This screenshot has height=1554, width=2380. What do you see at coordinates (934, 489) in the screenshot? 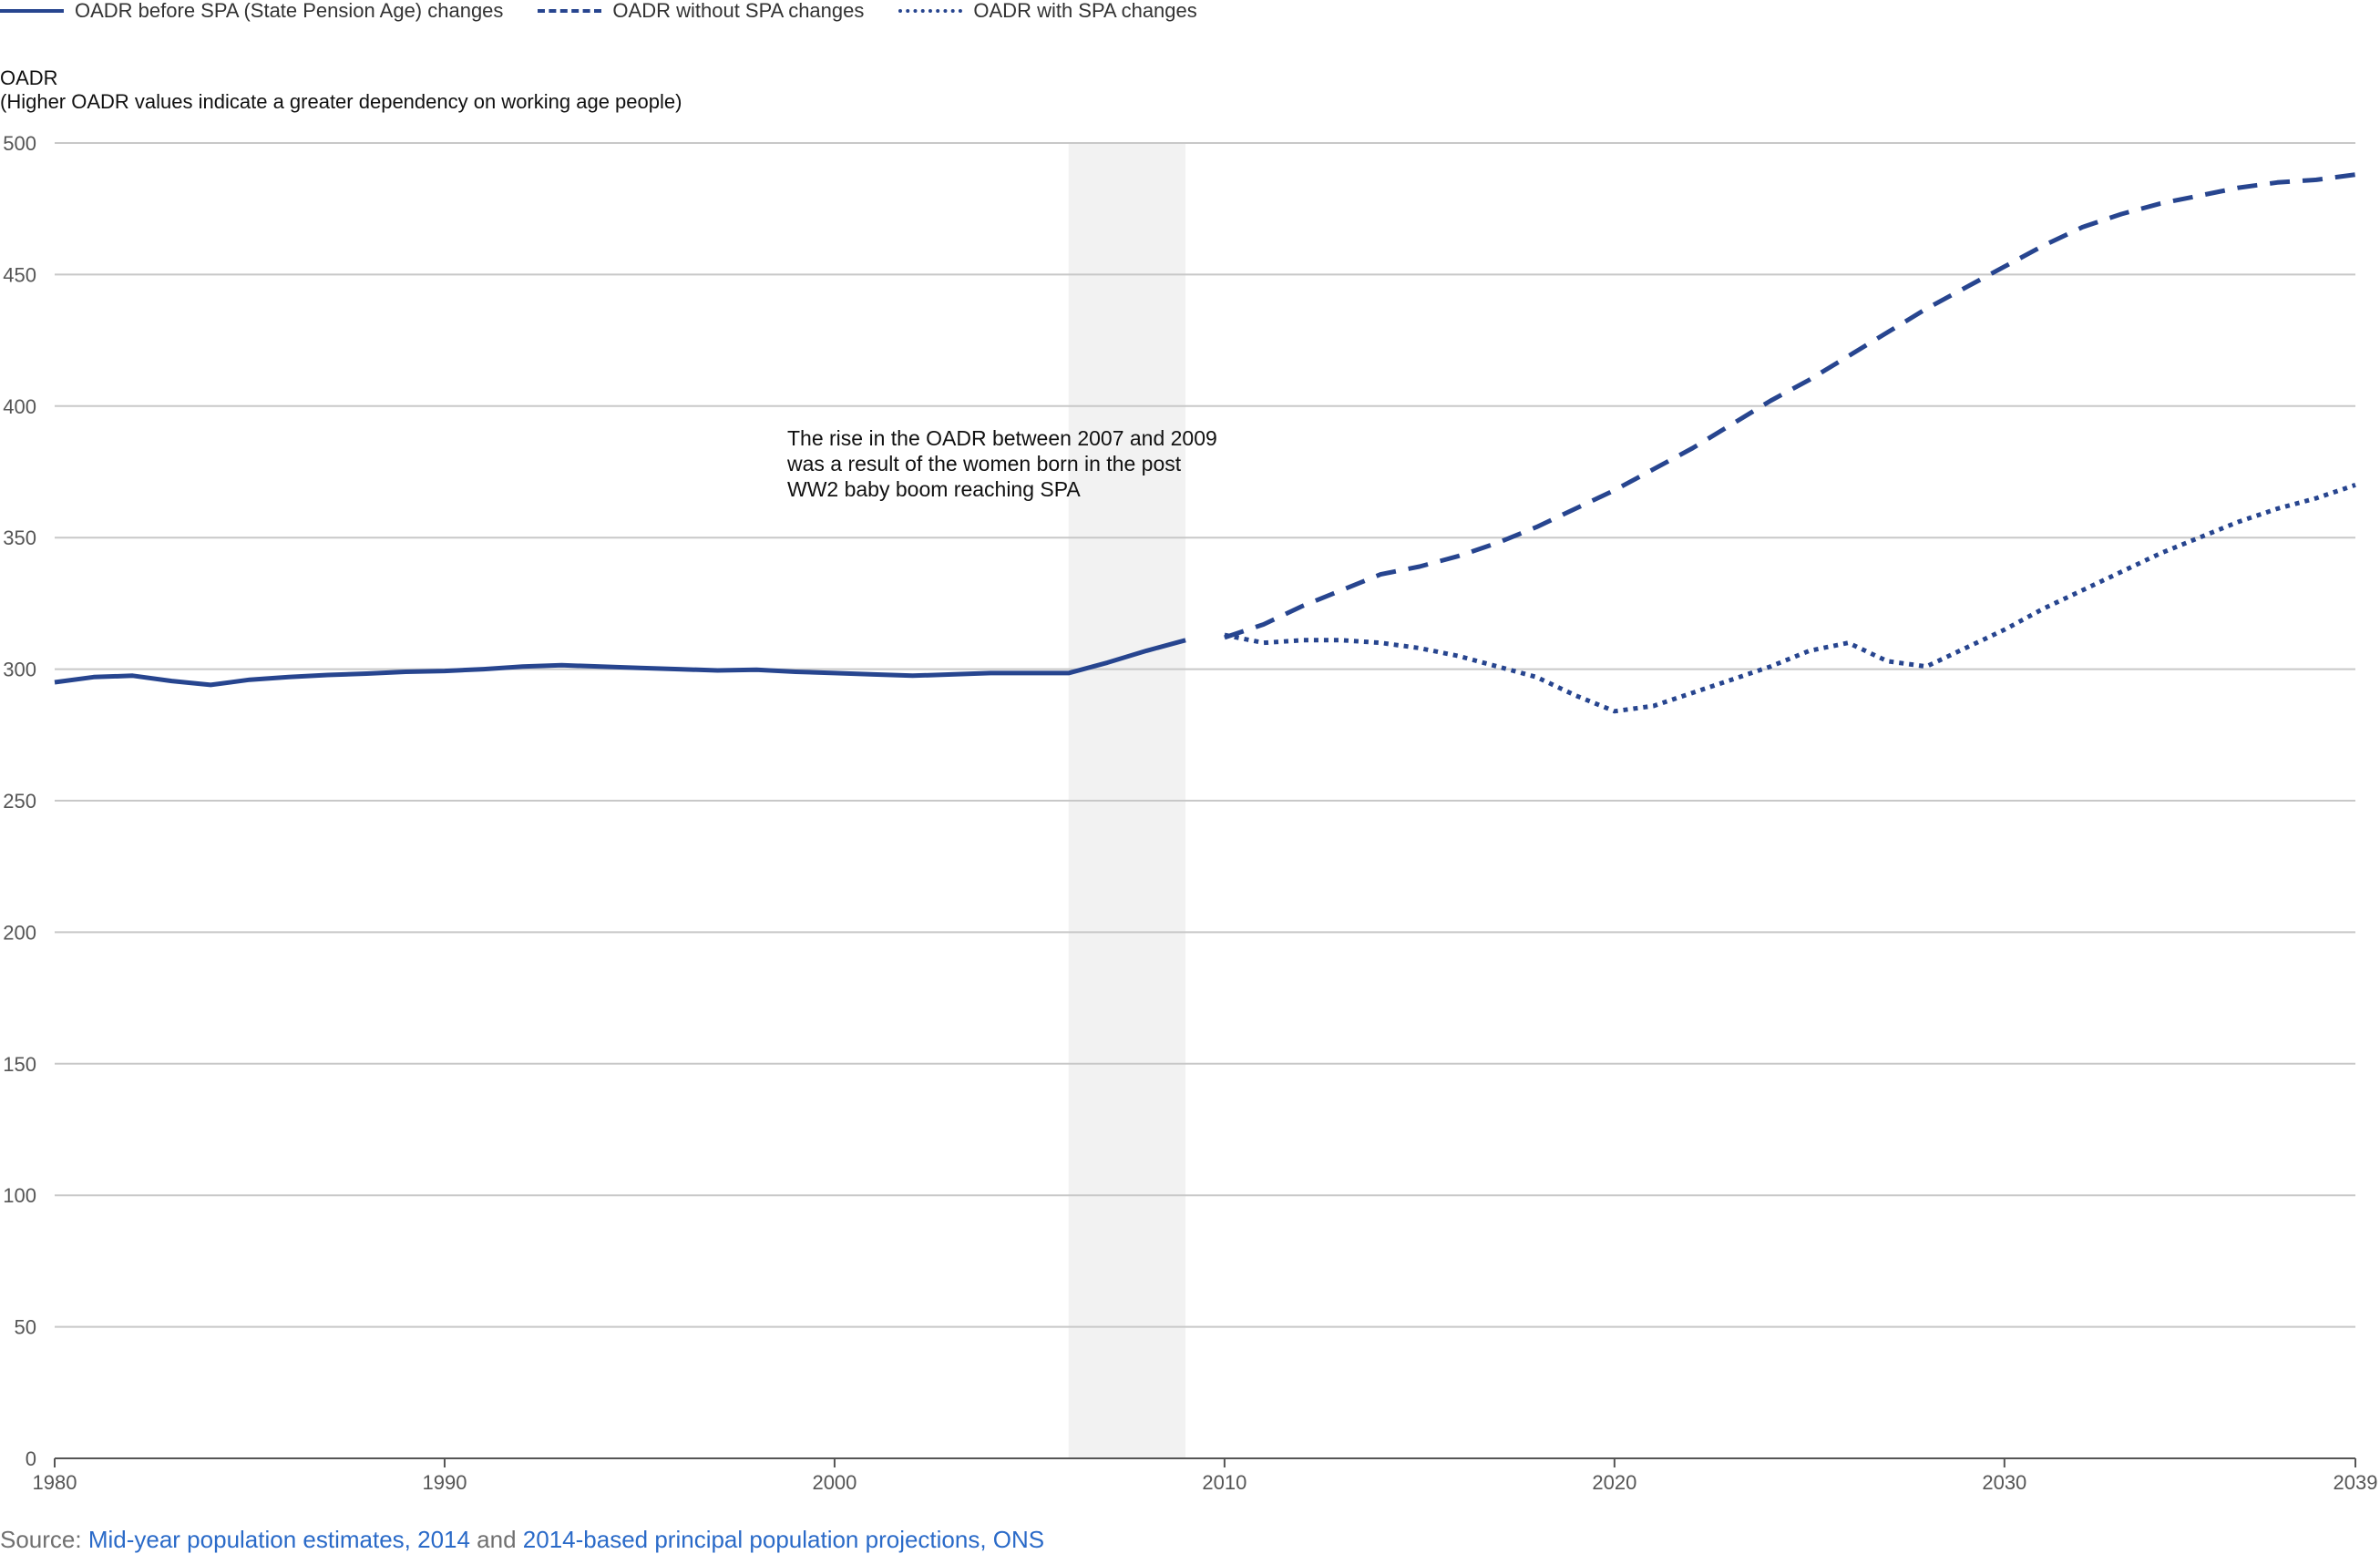
I see `annotation-line: WW2 baby boom reaching SPA` at bounding box center [934, 489].